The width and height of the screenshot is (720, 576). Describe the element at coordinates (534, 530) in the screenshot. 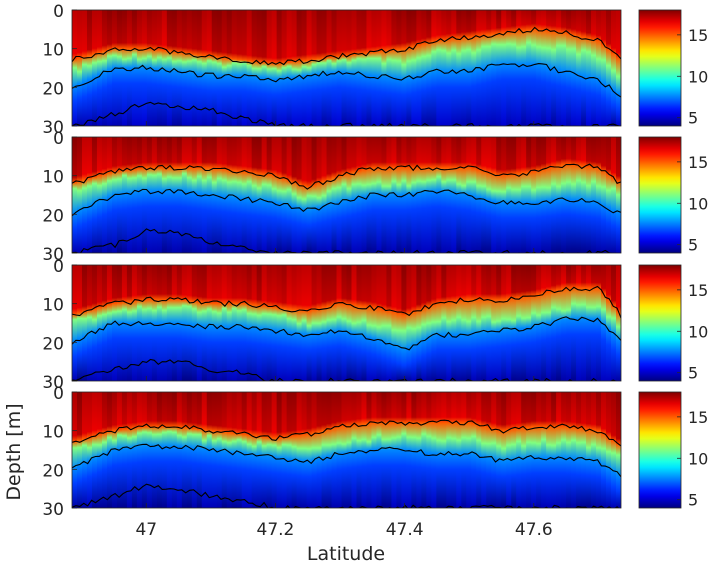

I see `x-tick-label: 47.6` at that location.